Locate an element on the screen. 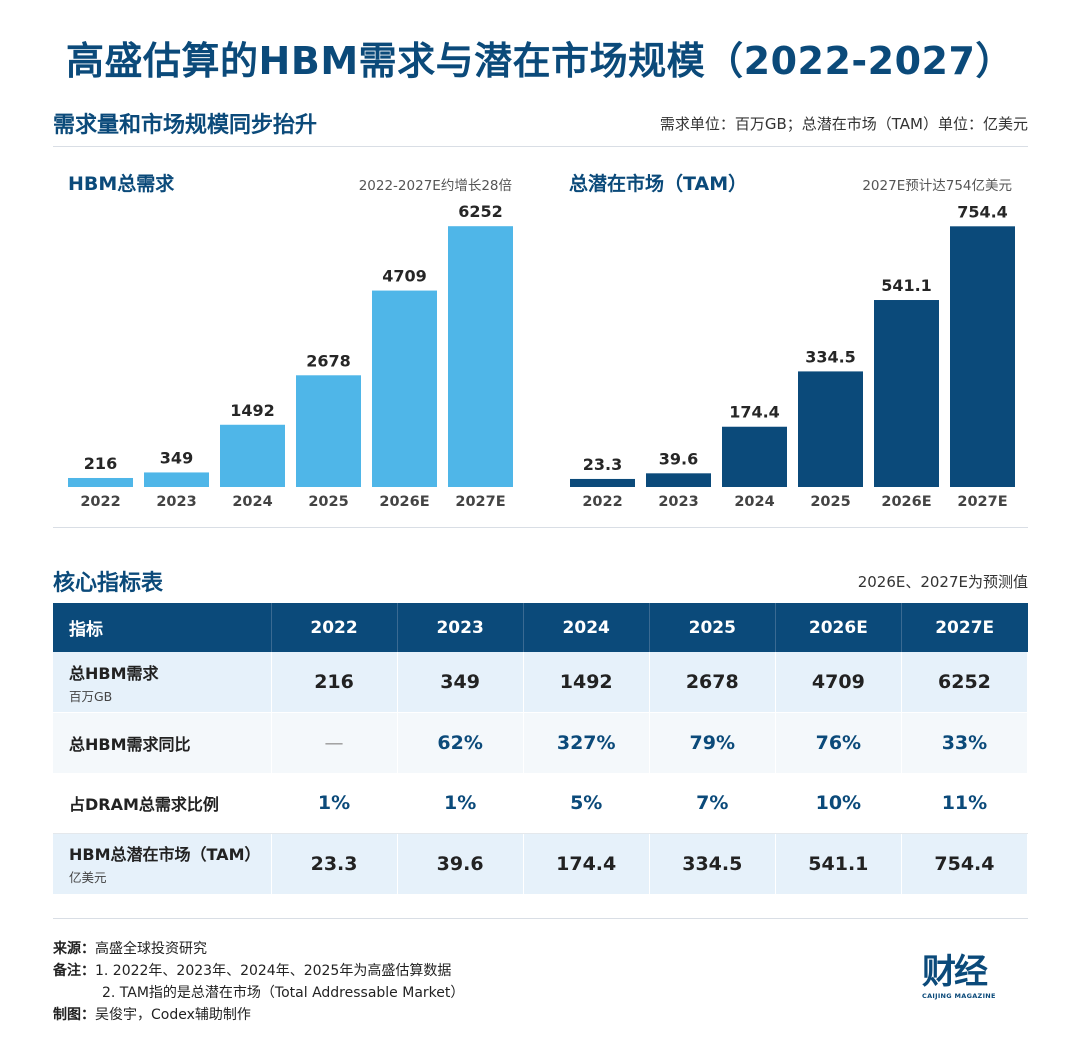 Image resolution: width=1080 pixels, height=1040 pixels. row-label: 总HBM需求同比 is located at coordinates (130, 744).